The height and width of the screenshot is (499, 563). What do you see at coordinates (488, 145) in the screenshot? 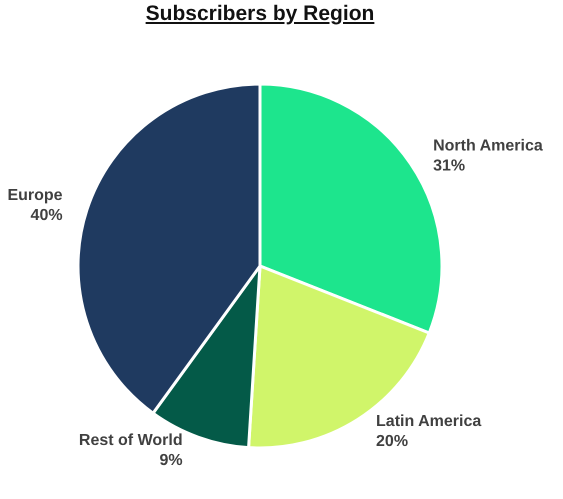
I see `slice-label: North America` at bounding box center [488, 145].